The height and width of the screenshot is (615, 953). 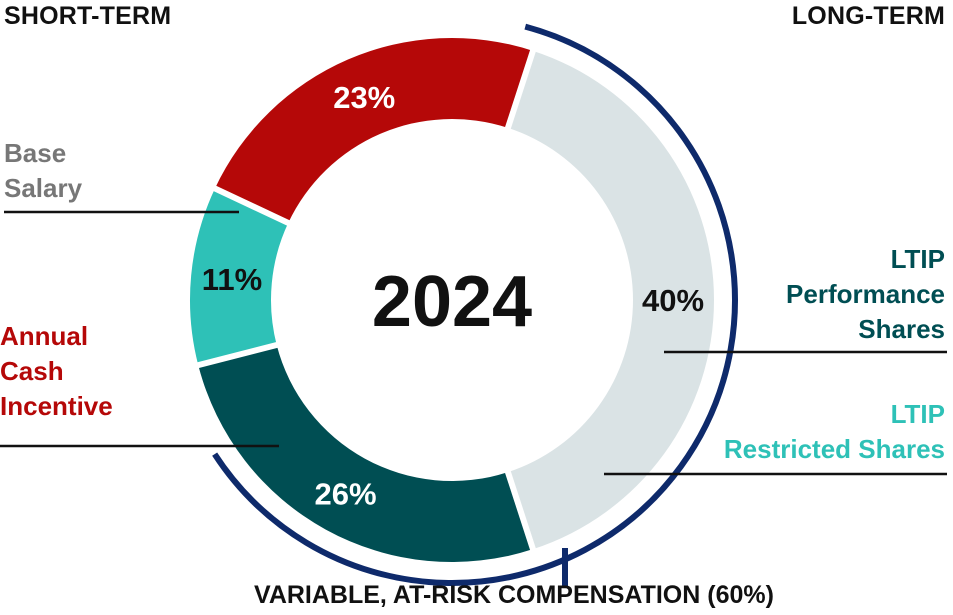 I want to click on annual-cash-incentive-label-line: Incentive, so click(x=56, y=406).